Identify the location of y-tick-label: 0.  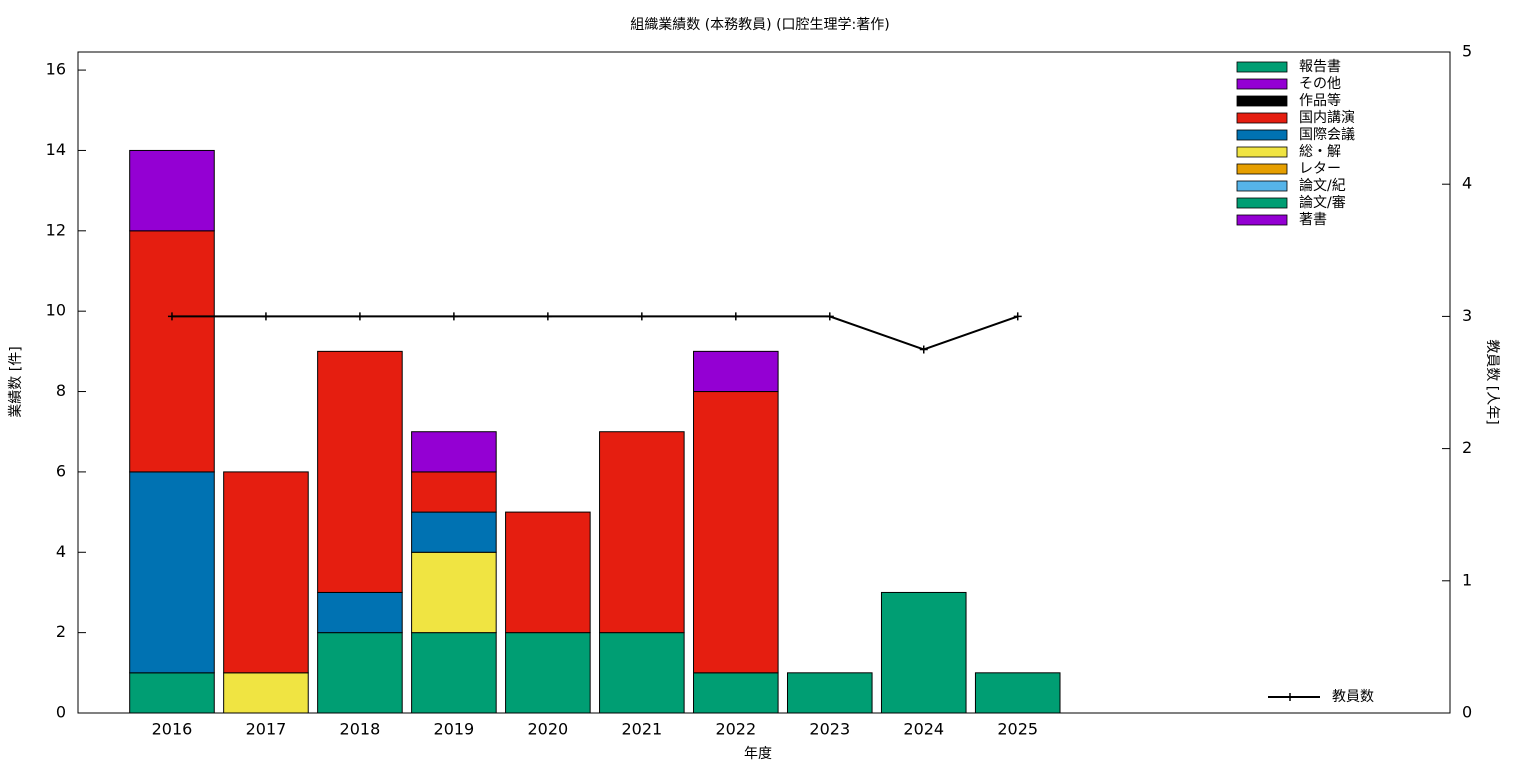
(61, 712).